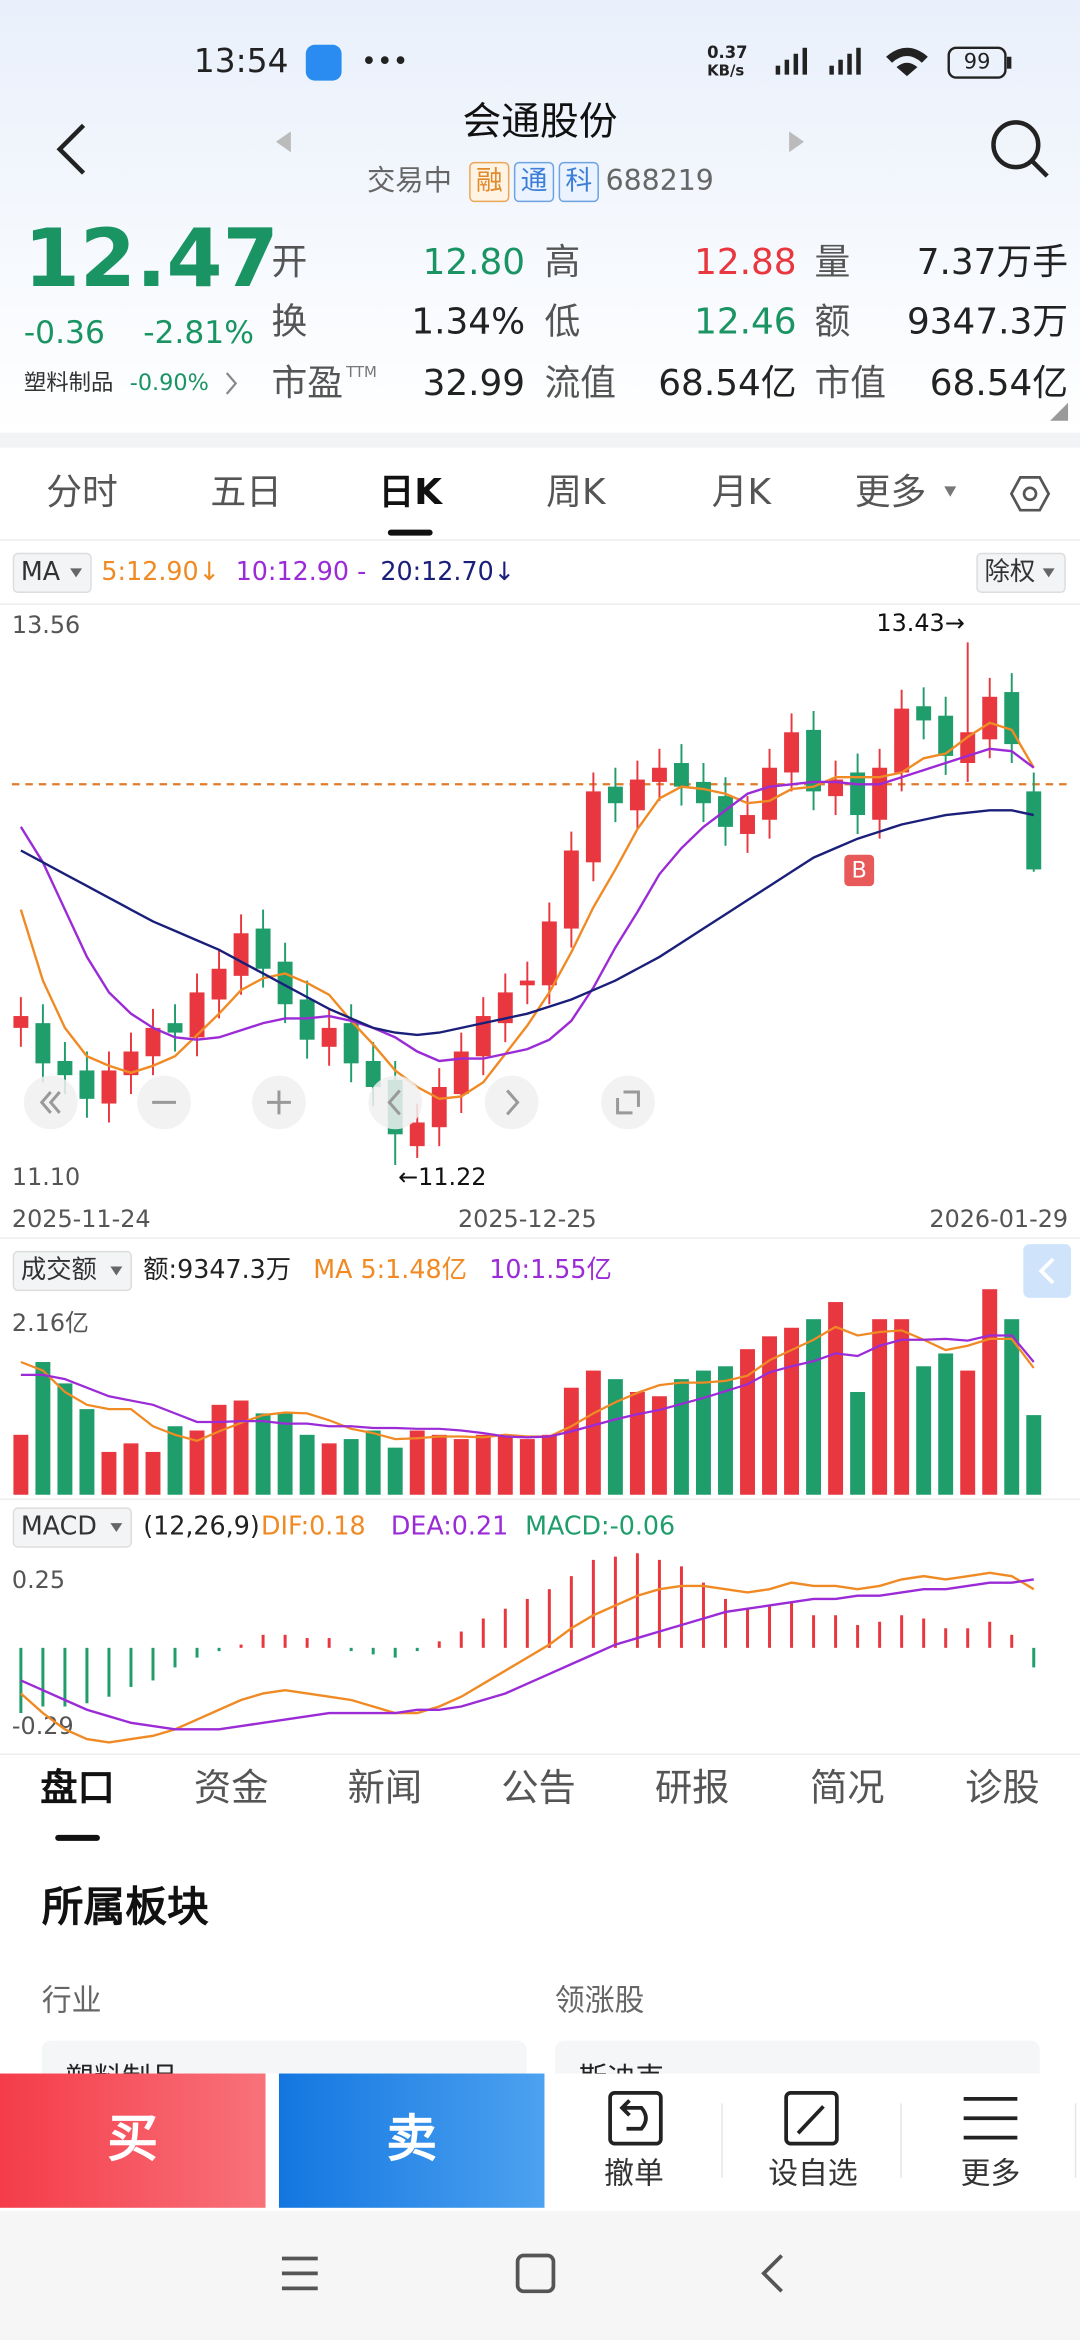  I want to click on tab: 更多, so click(891, 492).